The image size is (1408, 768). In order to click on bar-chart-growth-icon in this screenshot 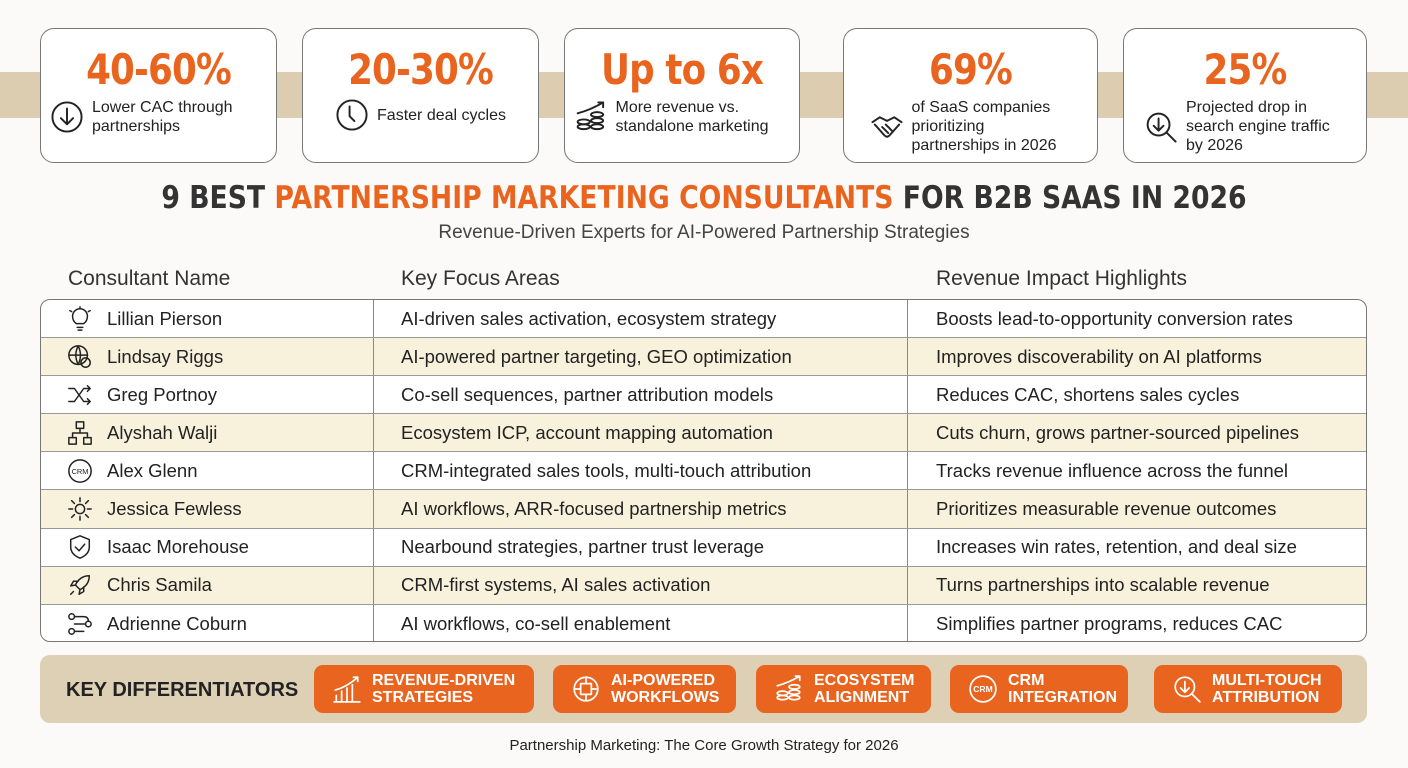, I will do `click(347, 689)`.